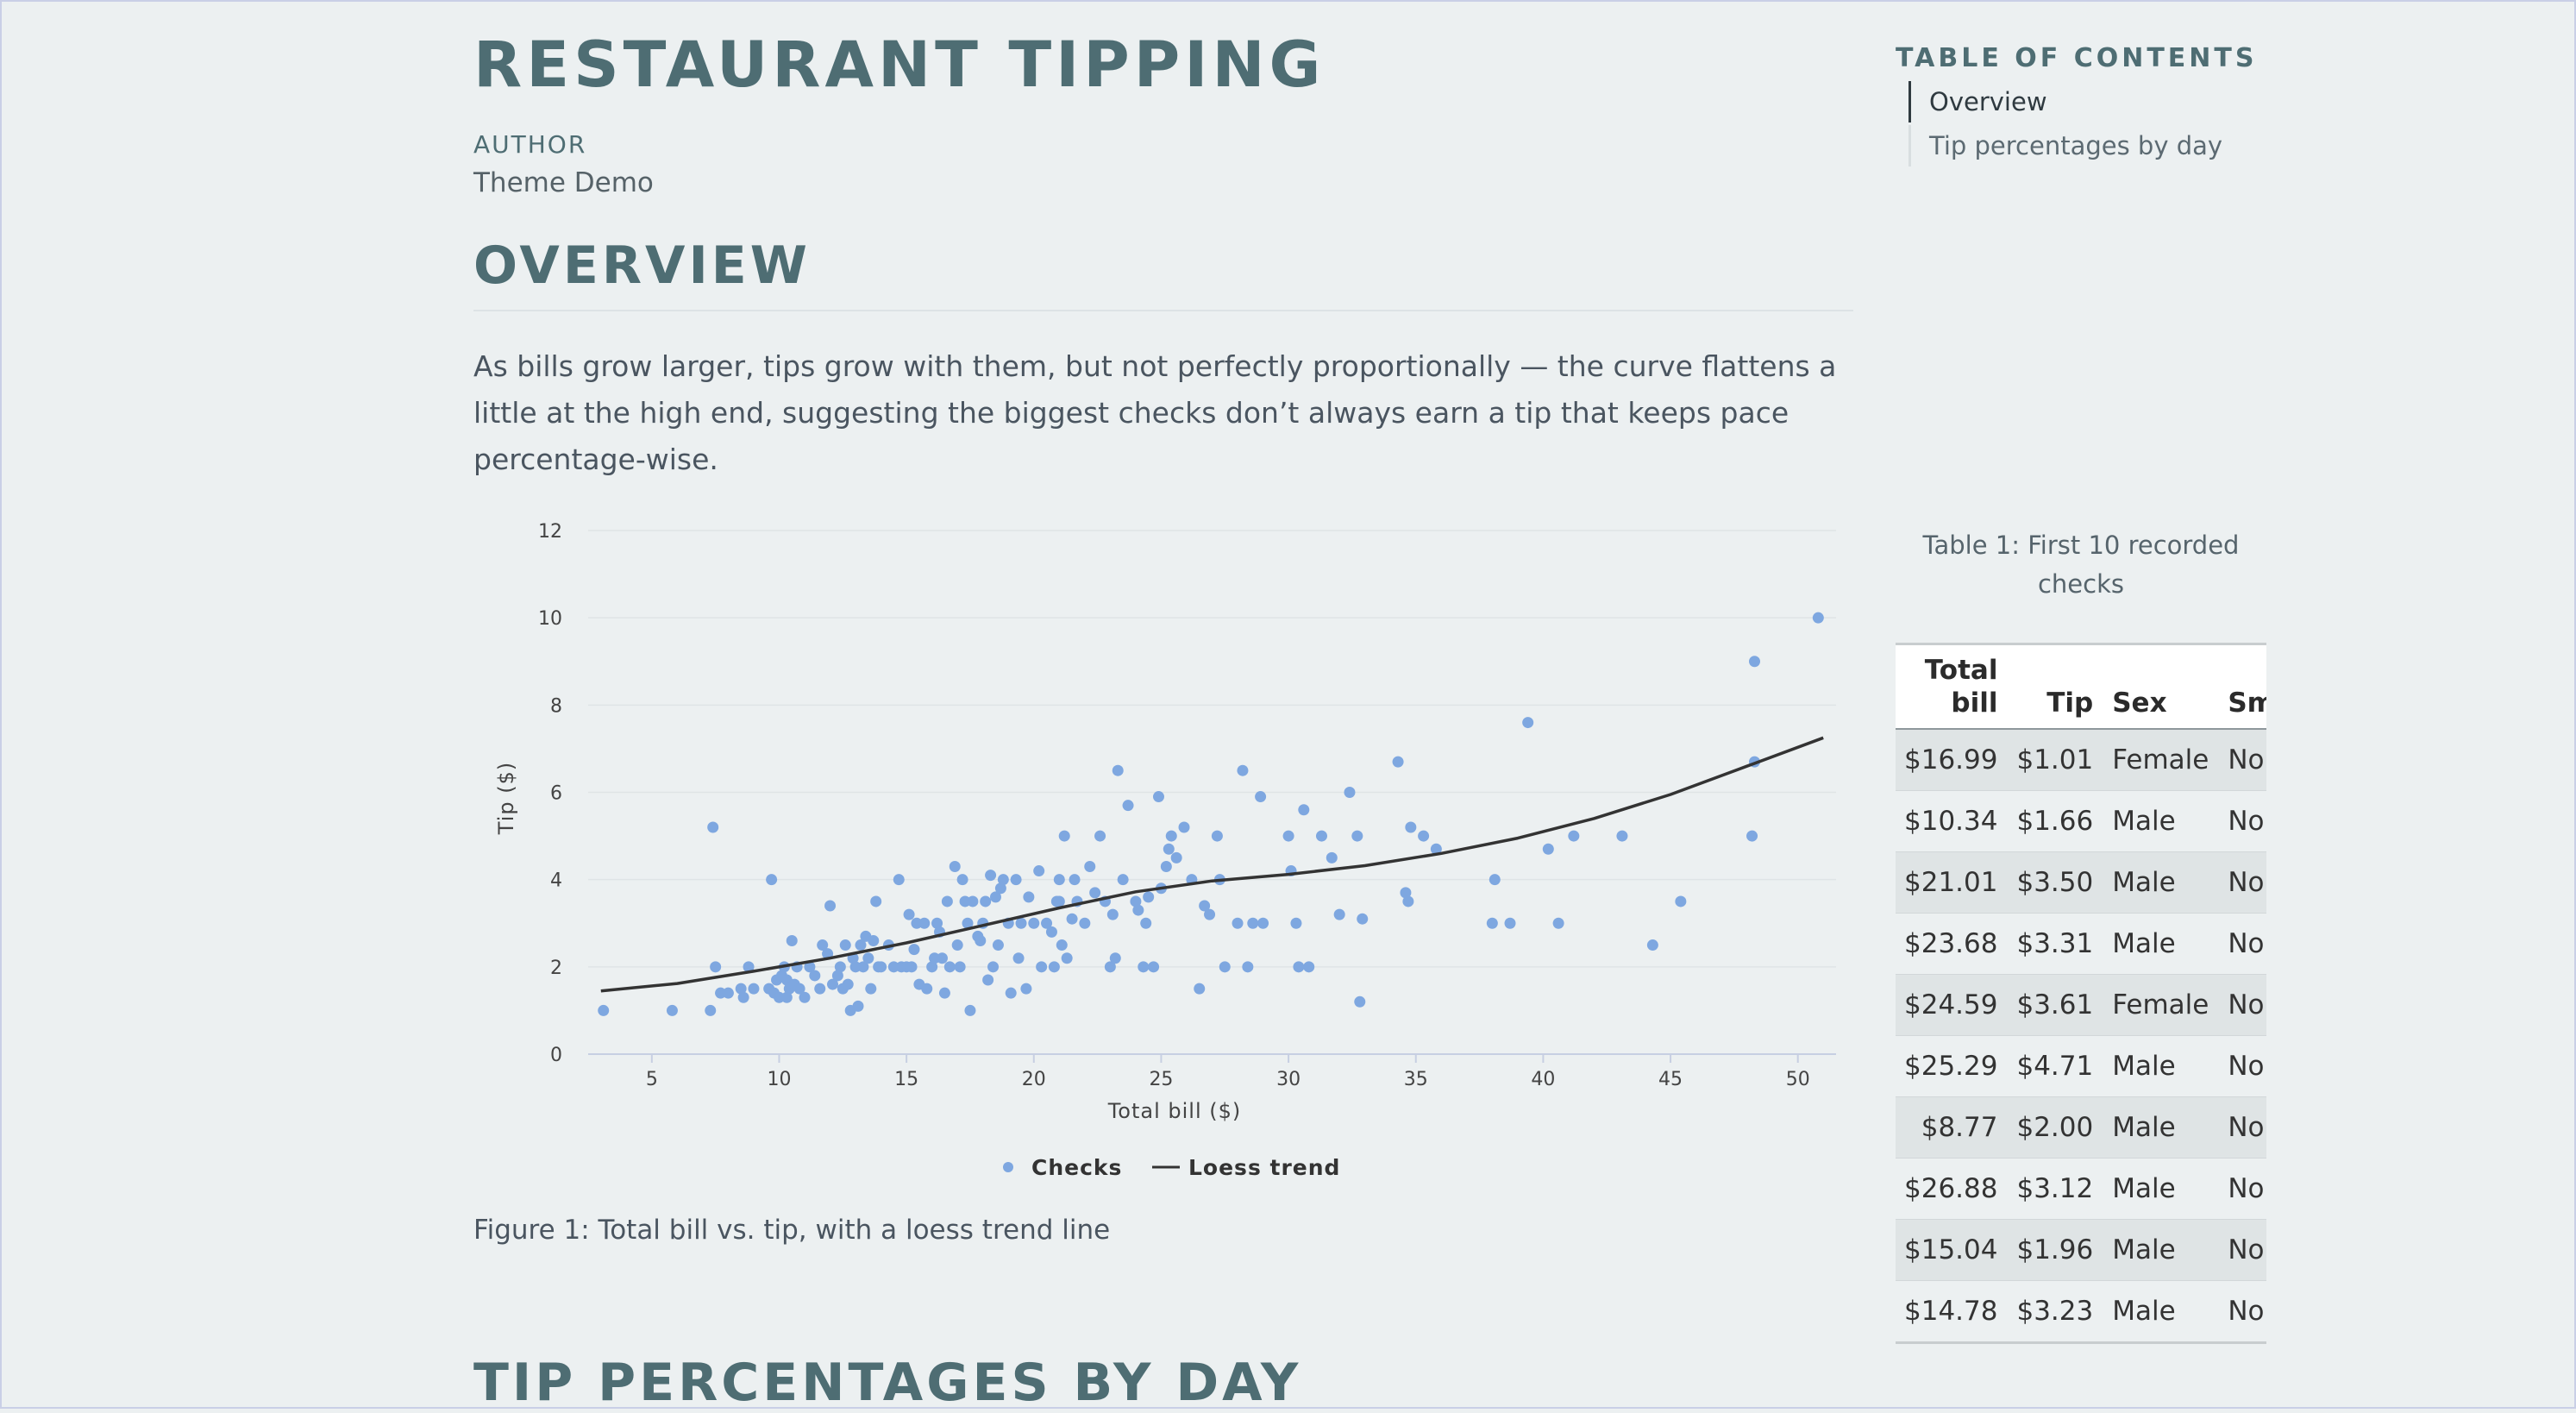 Image resolution: width=2576 pixels, height=1413 pixels. Describe the element at coordinates (2056, 944) in the screenshot. I see `cell-tip: $3.31` at that location.